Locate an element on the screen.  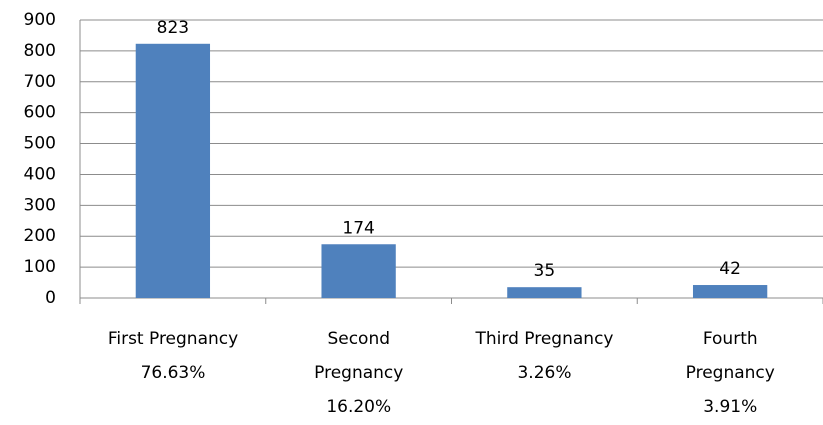
y-tick-label: 300 is located at coordinates (40, 205).